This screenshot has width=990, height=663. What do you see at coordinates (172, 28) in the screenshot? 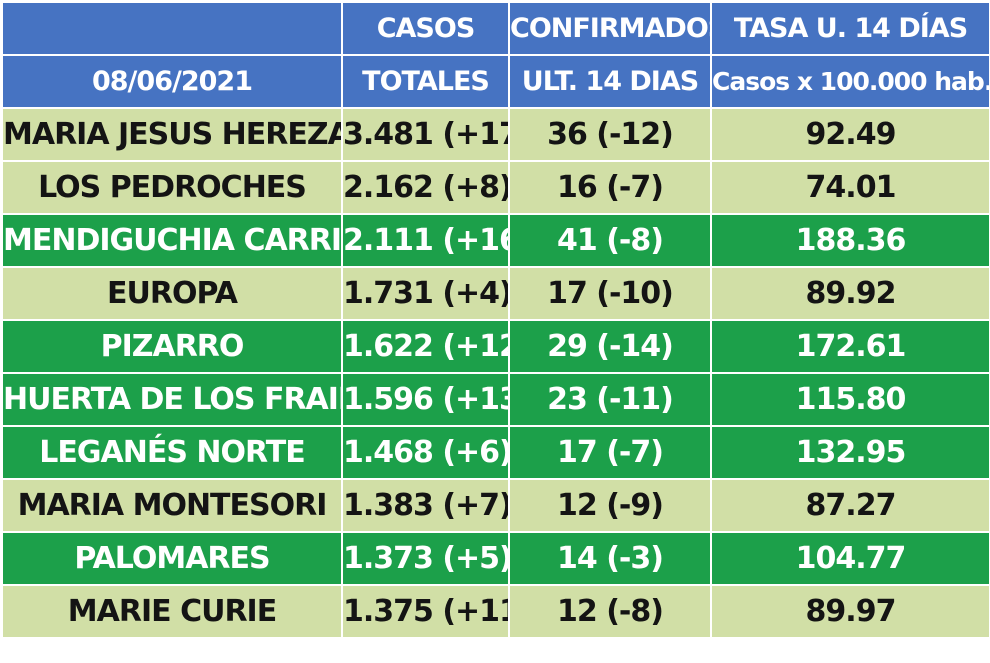
I see `header-name-cell` at bounding box center [172, 28].